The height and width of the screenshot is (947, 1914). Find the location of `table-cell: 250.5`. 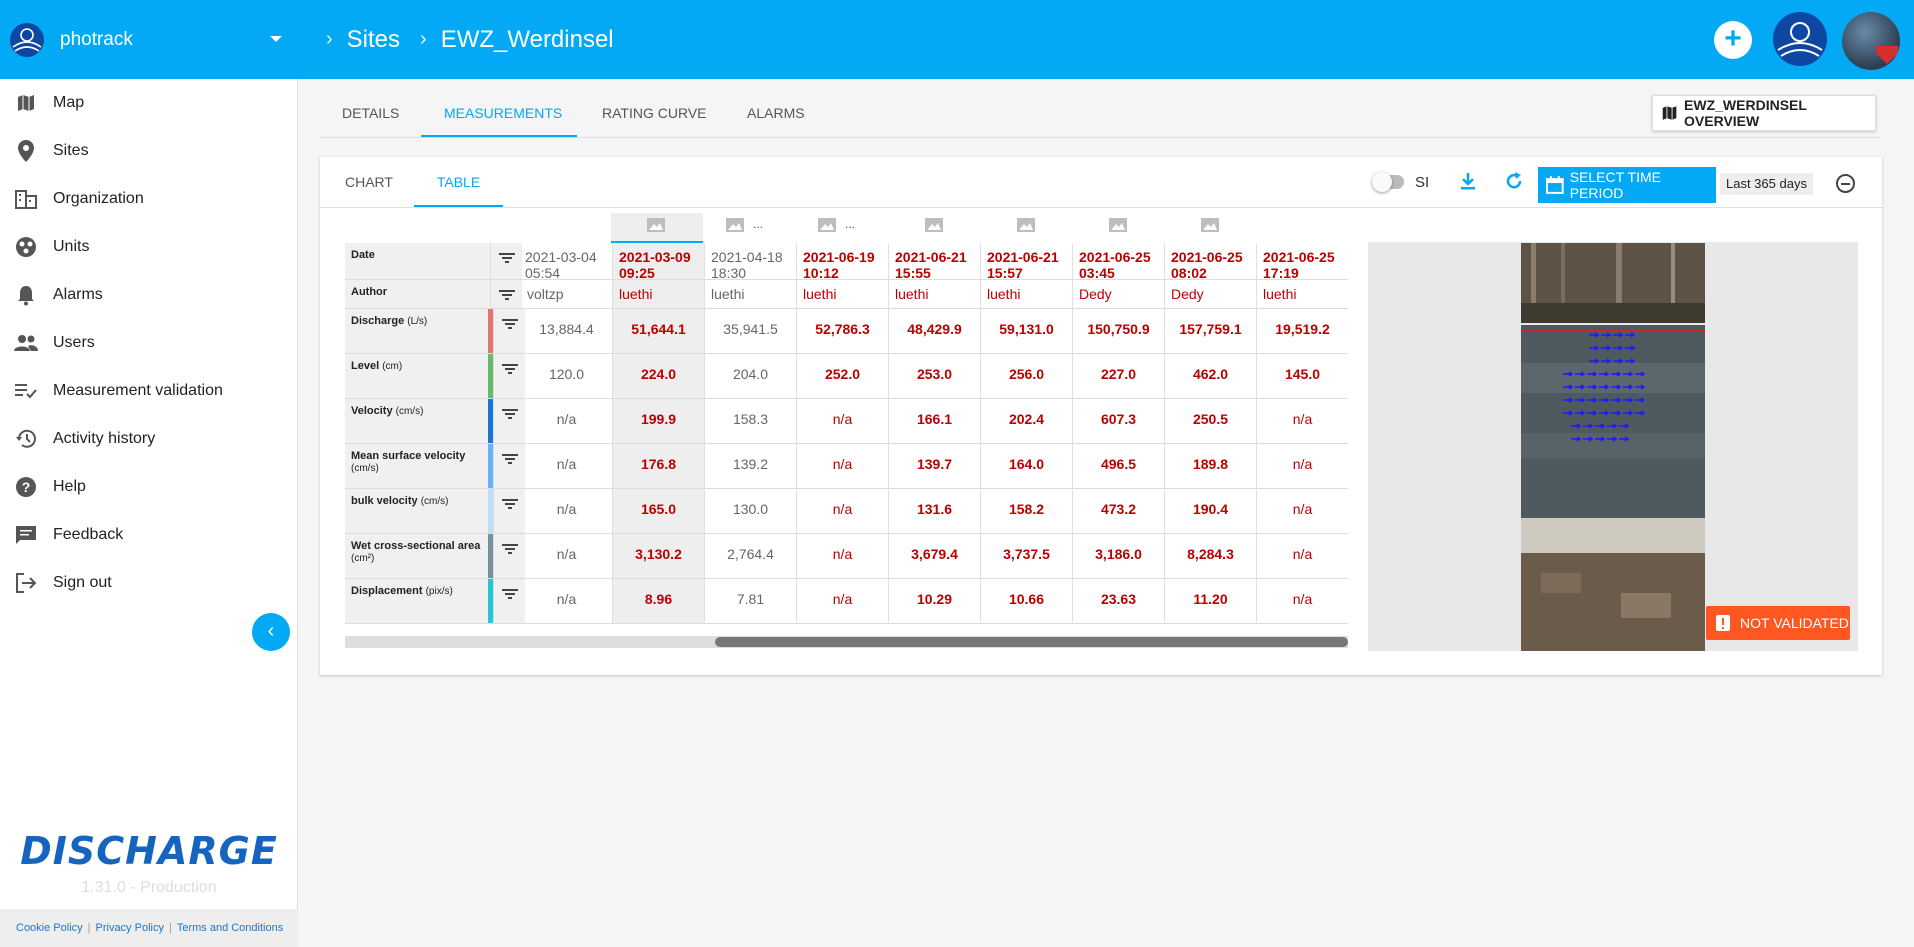

table-cell: 250.5 is located at coordinates (1211, 421).